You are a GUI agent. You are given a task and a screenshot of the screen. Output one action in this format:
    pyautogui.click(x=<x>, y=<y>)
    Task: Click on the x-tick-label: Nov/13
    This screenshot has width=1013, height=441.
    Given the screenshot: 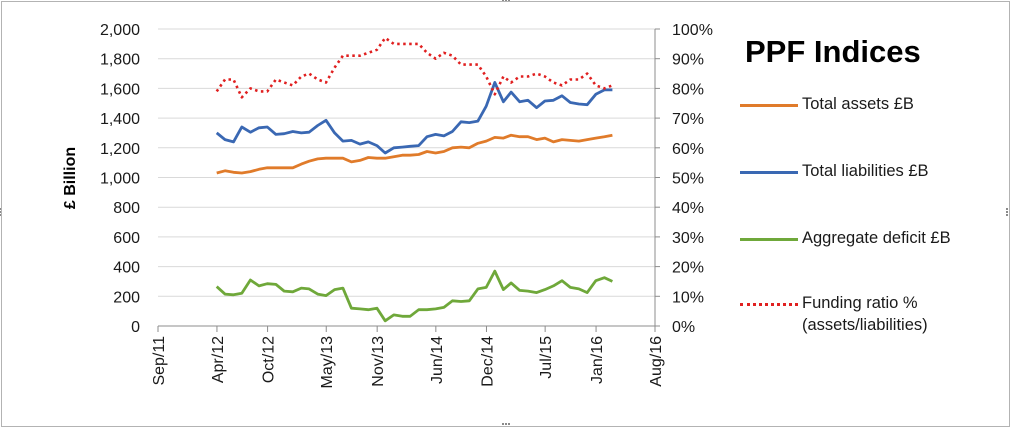 What is the action you would take?
    pyautogui.click(x=378, y=361)
    